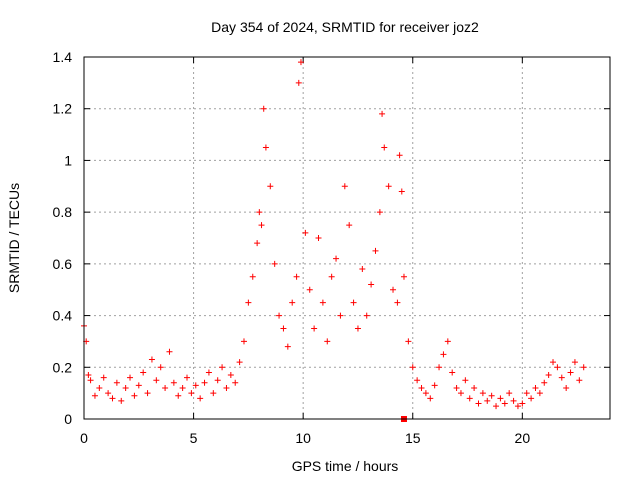 This screenshot has width=640, height=480. What do you see at coordinates (14, 238) in the screenshot?
I see `y-axis-label: SRMTID / TECUs` at bounding box center [14, 238].